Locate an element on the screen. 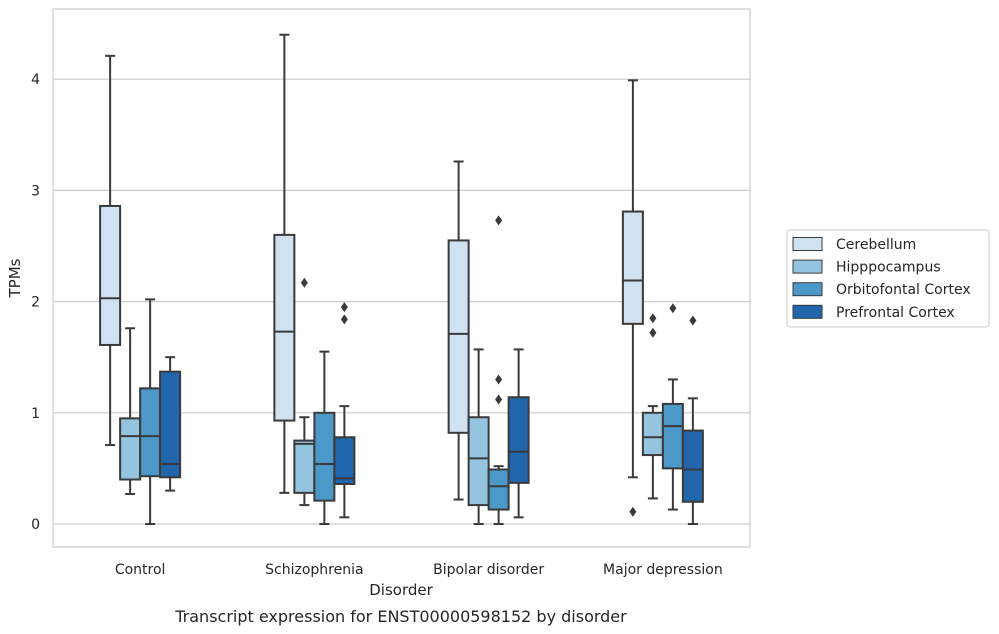  y-tick-label: 4 is located at coordinates (35, 80).